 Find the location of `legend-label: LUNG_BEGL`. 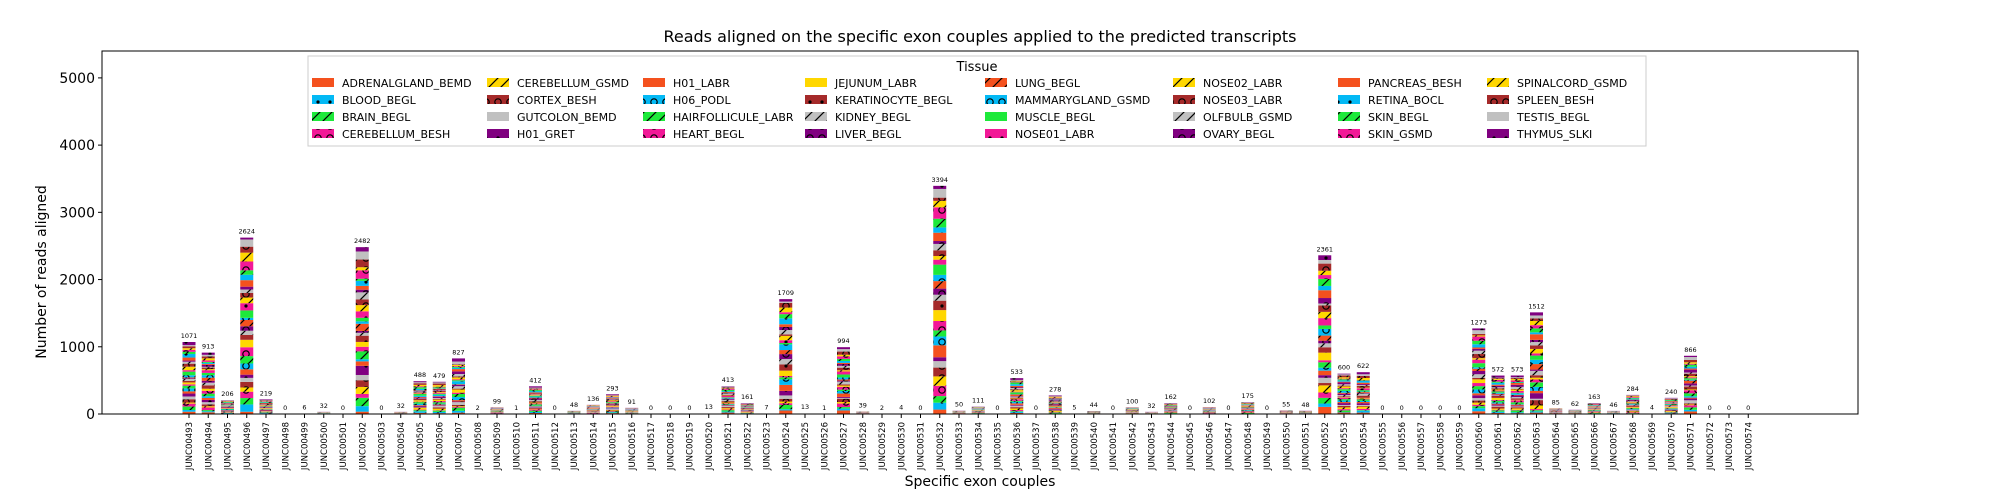

legend-label: LUNG_BEGL is located at coordinates (1048, 83).